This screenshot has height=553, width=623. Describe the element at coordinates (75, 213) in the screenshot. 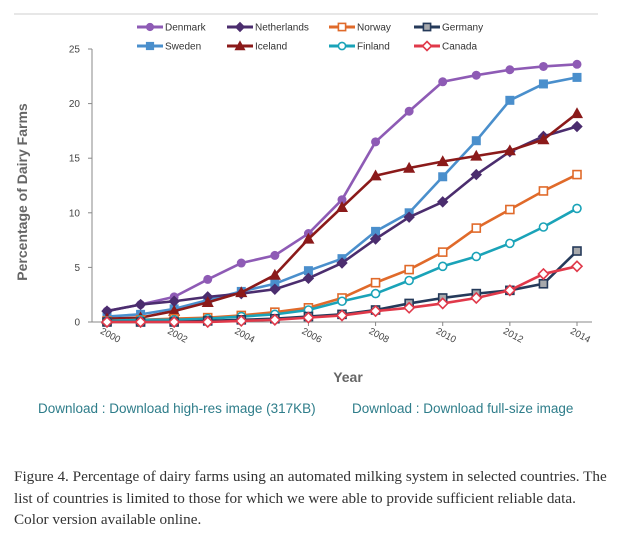

I see `y-tick-label: 10` at that location.